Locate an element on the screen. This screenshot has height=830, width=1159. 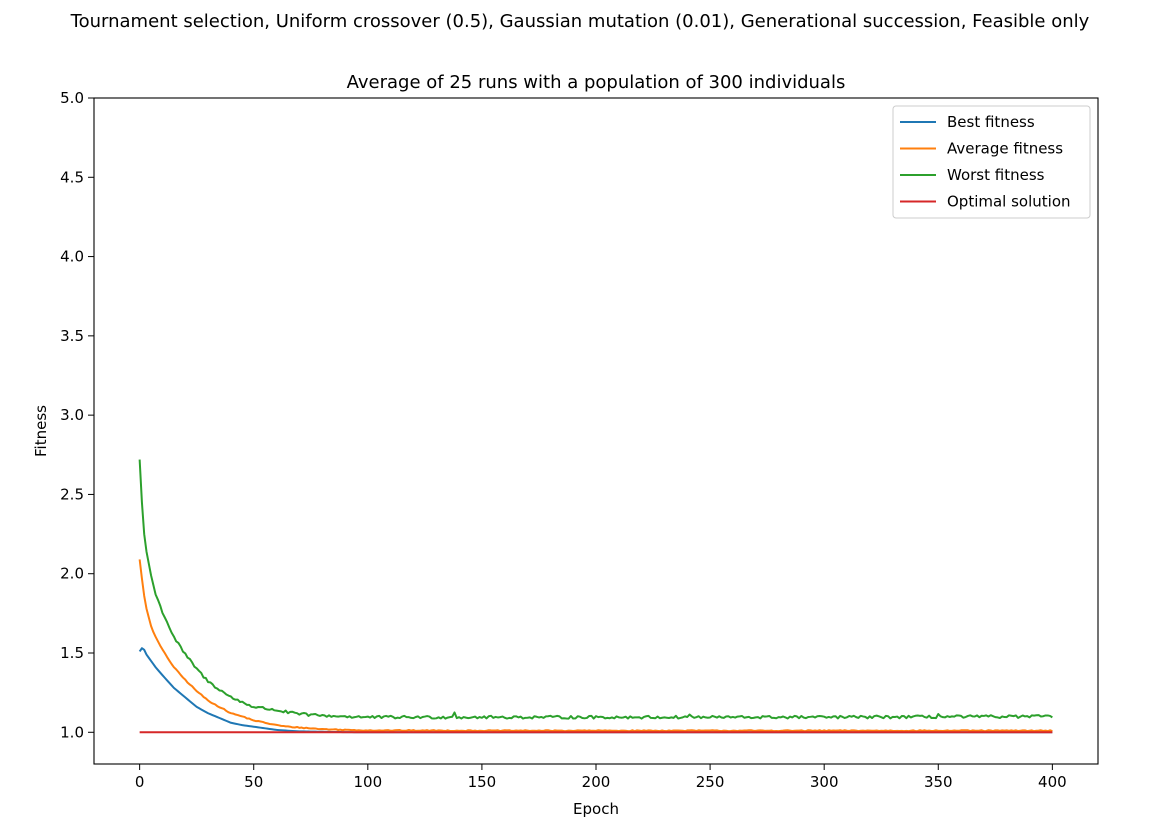
x-tick-label: 300 is located at coordinates (824, 782).